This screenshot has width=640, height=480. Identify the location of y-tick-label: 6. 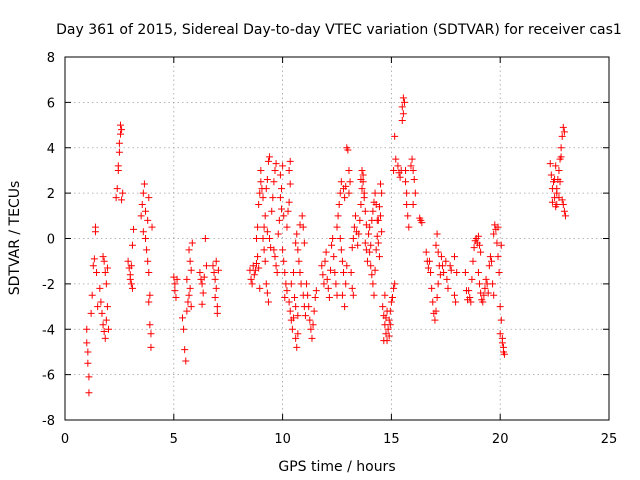
(51, 103).